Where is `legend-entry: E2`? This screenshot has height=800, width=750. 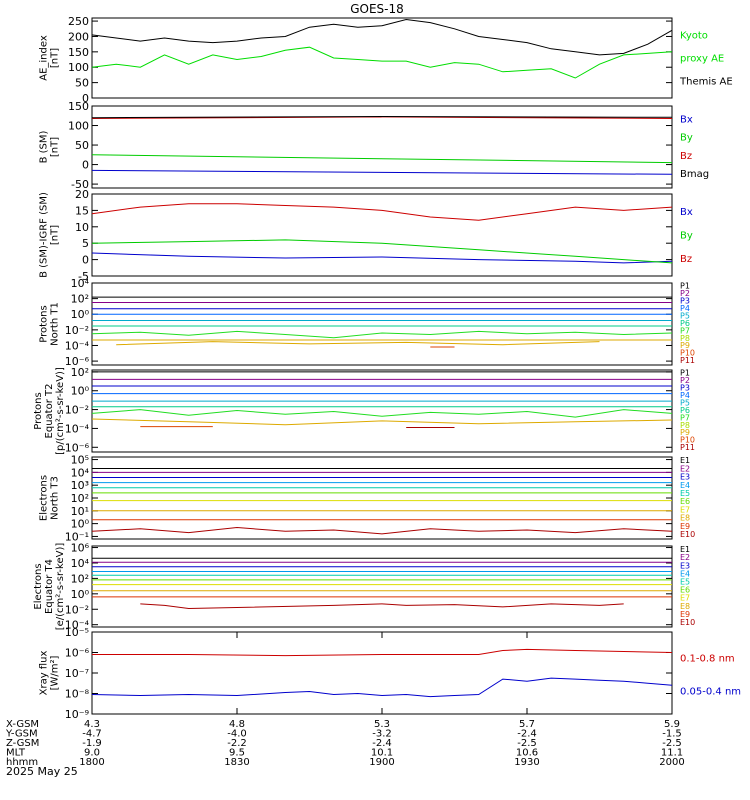
legend-entry: E2 is located at coordinates (685, 557).